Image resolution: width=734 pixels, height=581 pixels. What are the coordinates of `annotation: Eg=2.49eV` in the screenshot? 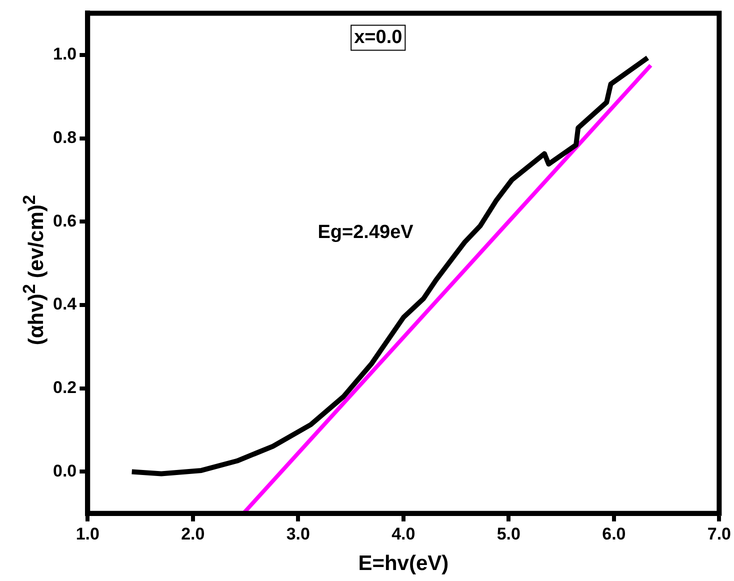 It's located at (366, 233).